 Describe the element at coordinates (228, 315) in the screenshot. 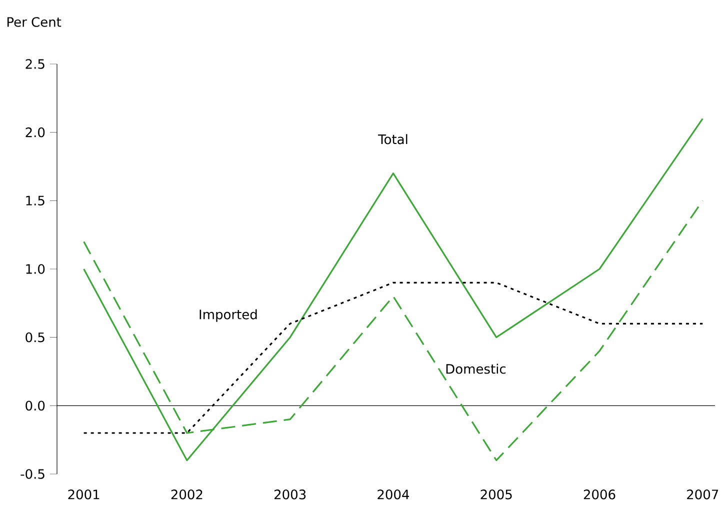

I see `series-label: Imported` at that location.